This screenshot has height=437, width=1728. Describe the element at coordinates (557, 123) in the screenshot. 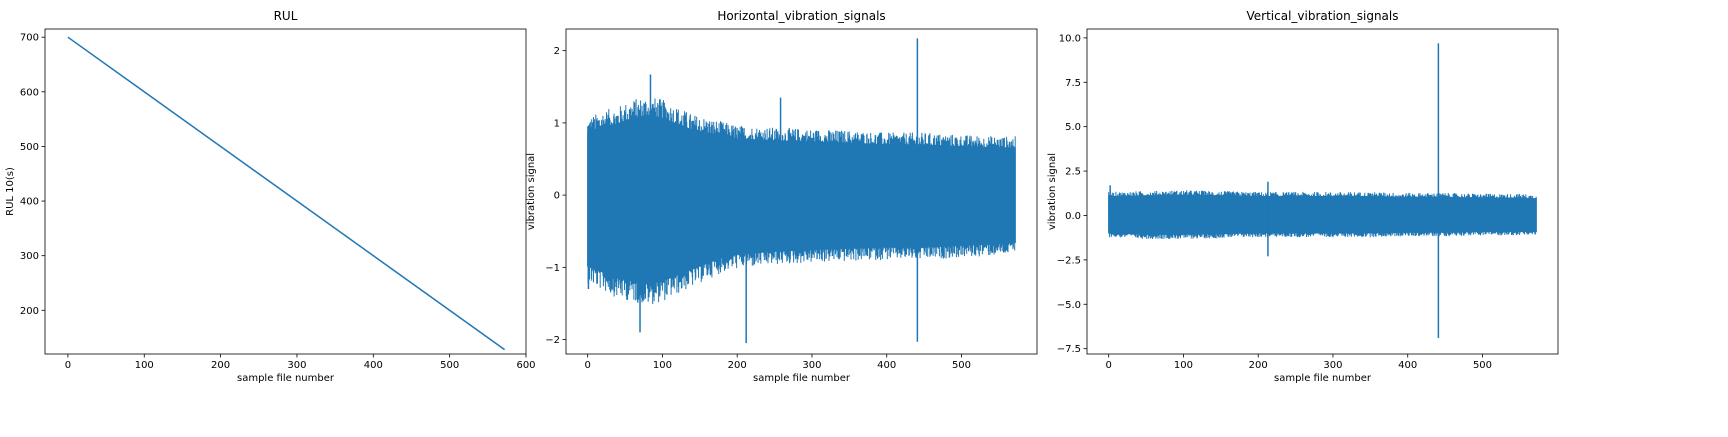

I see `y-tick-label: 1` at that location.